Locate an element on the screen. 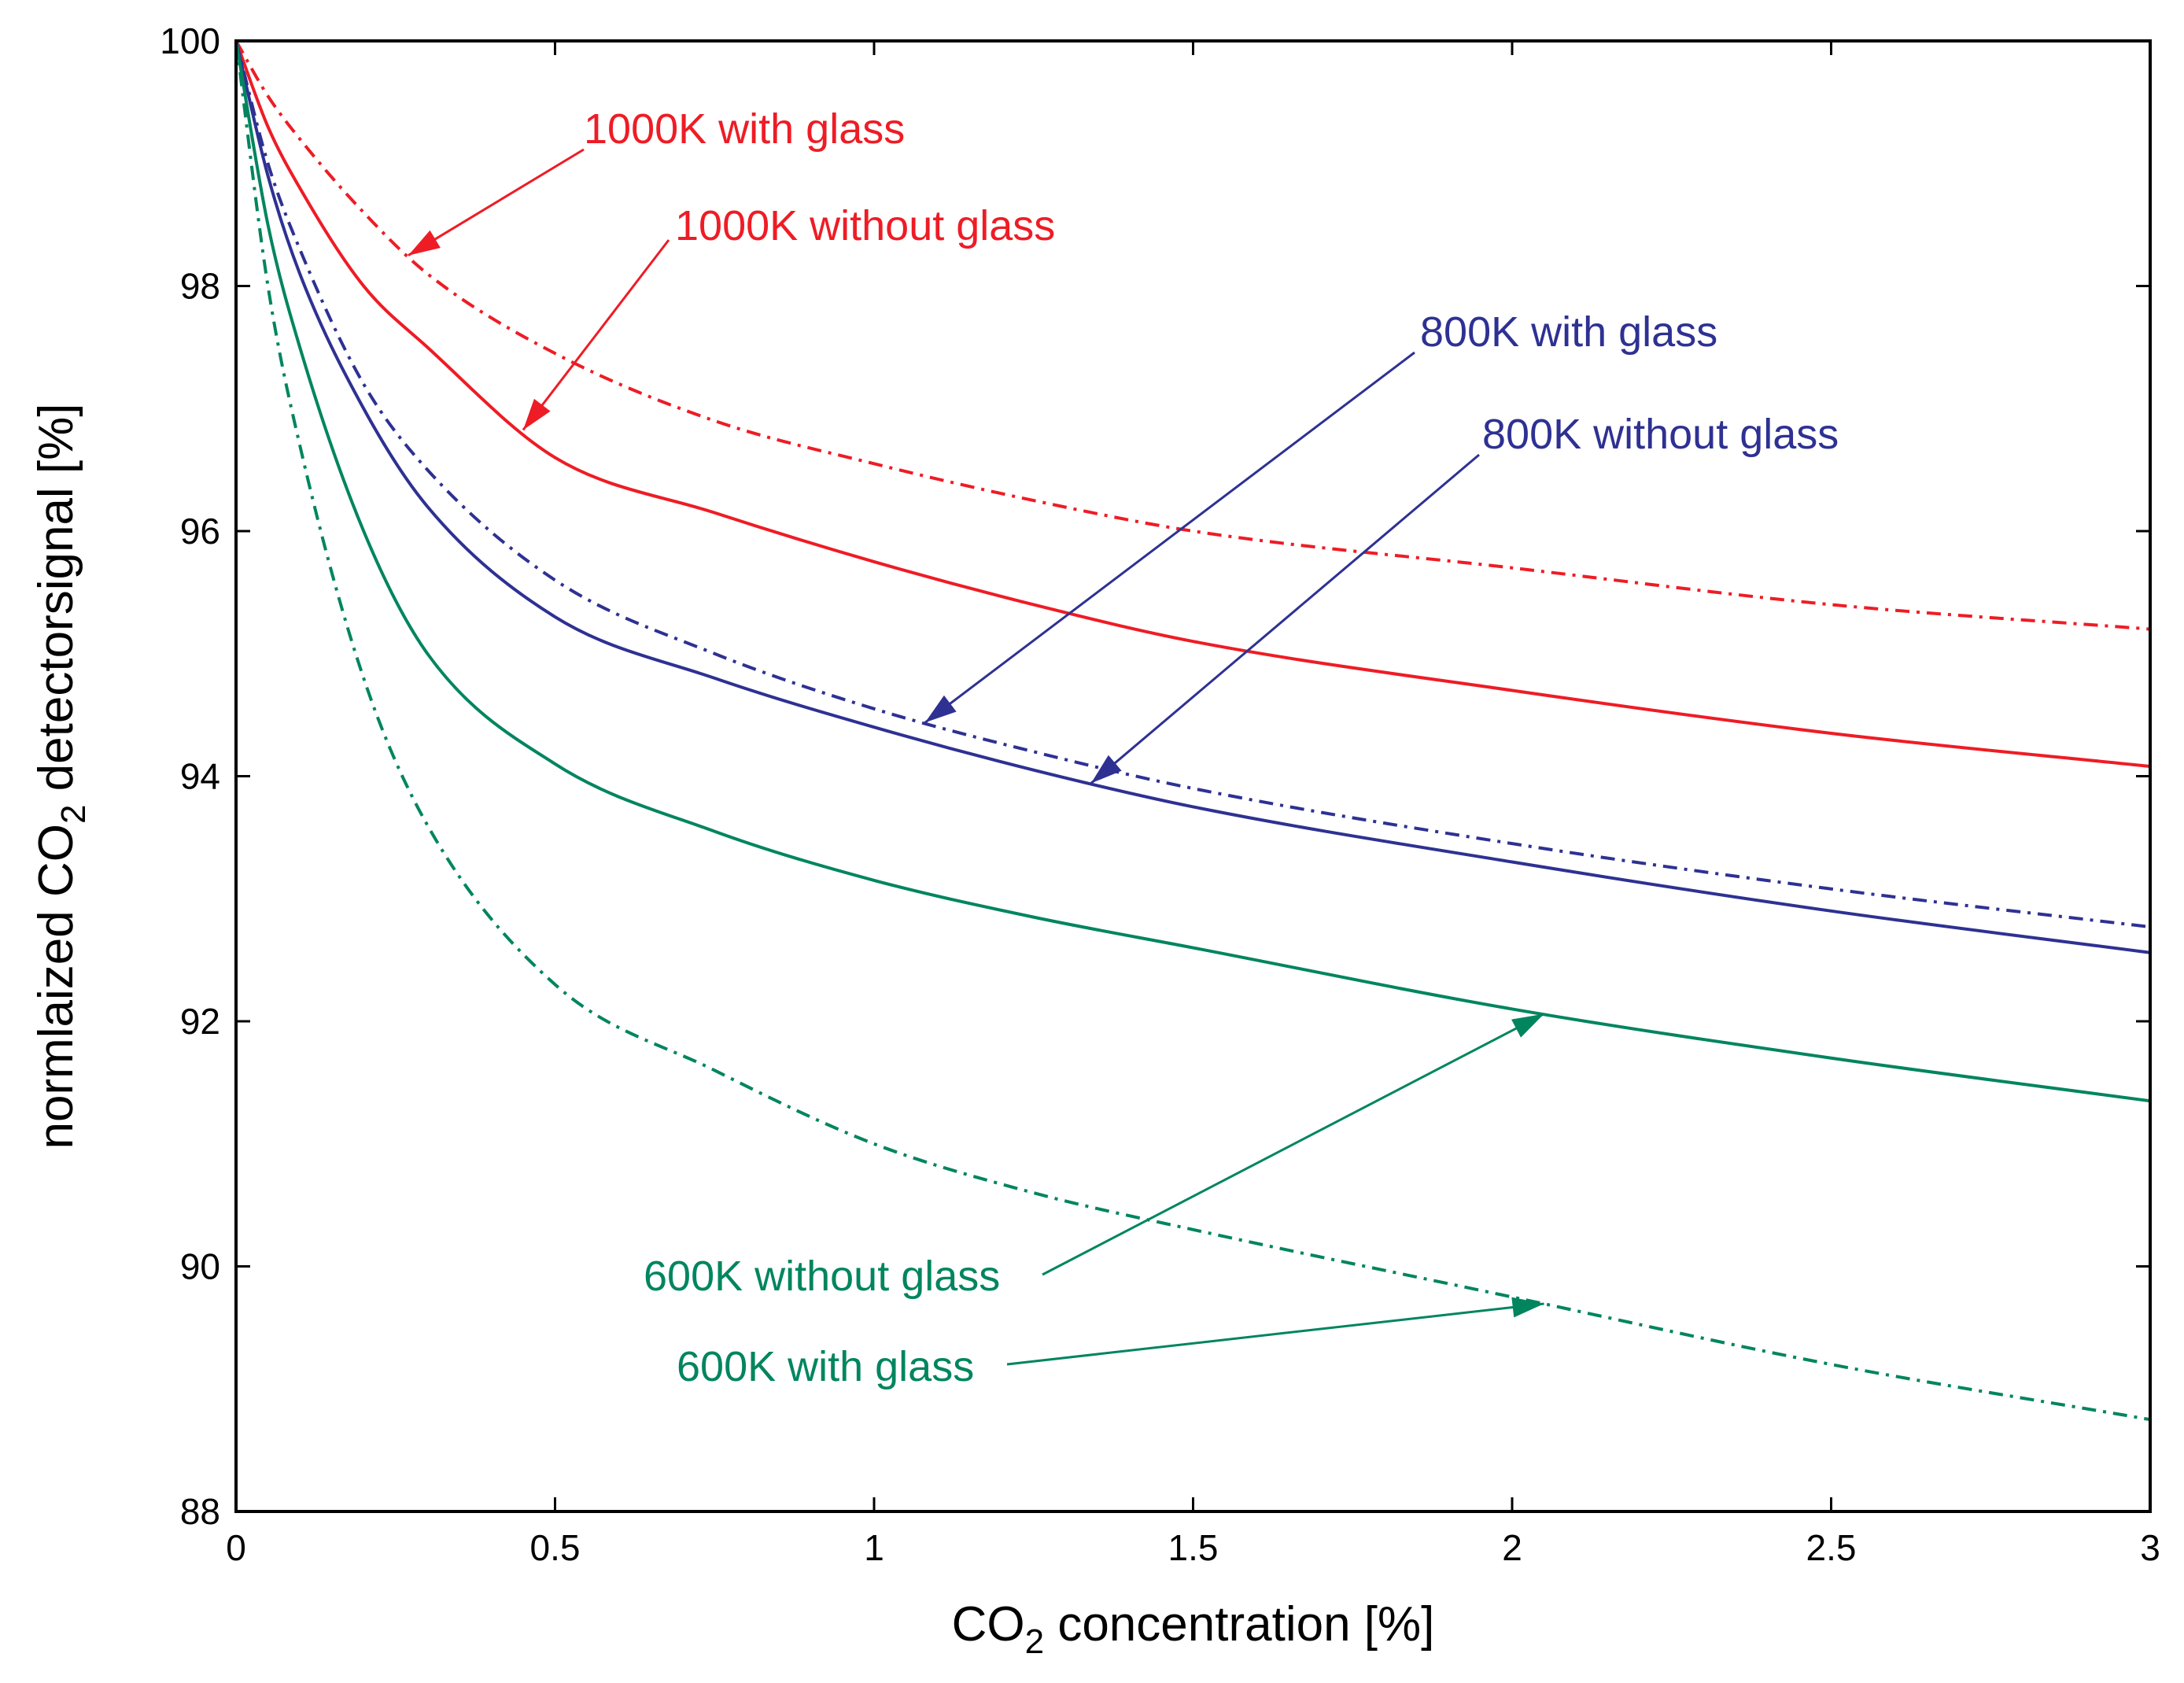 The height and width of the screenshot is (1683, 2184). y-tick-label: 100 is located at coordinates (190, 40).